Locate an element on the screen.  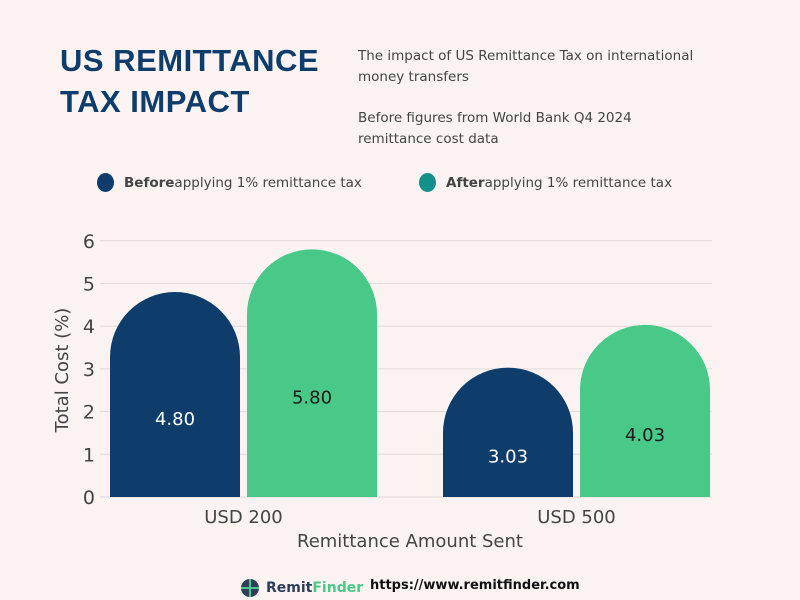
data-label: 4.80 is located at coordinates (175, 419).